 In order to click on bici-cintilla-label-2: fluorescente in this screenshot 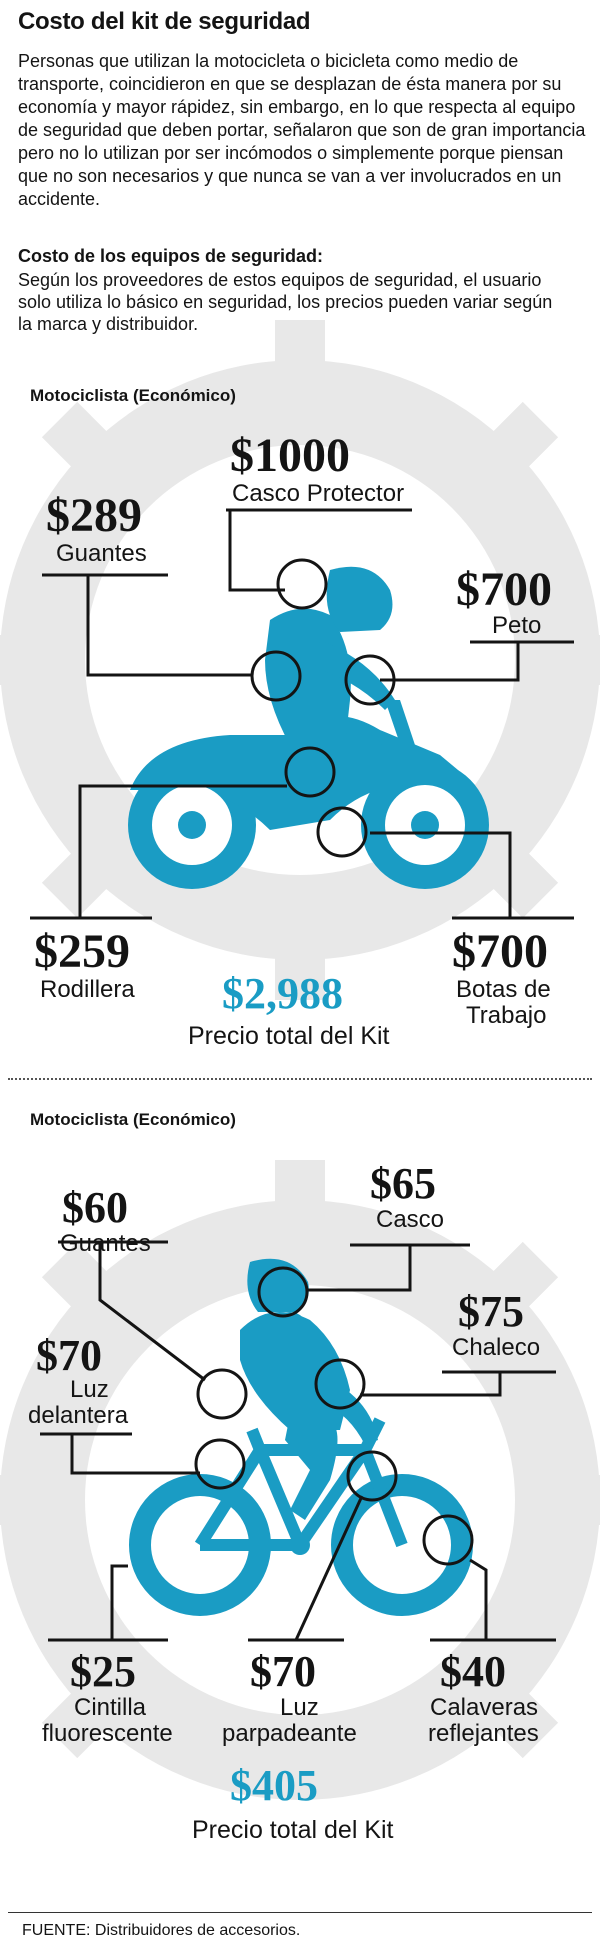, I will do `click(107, 1733)`.